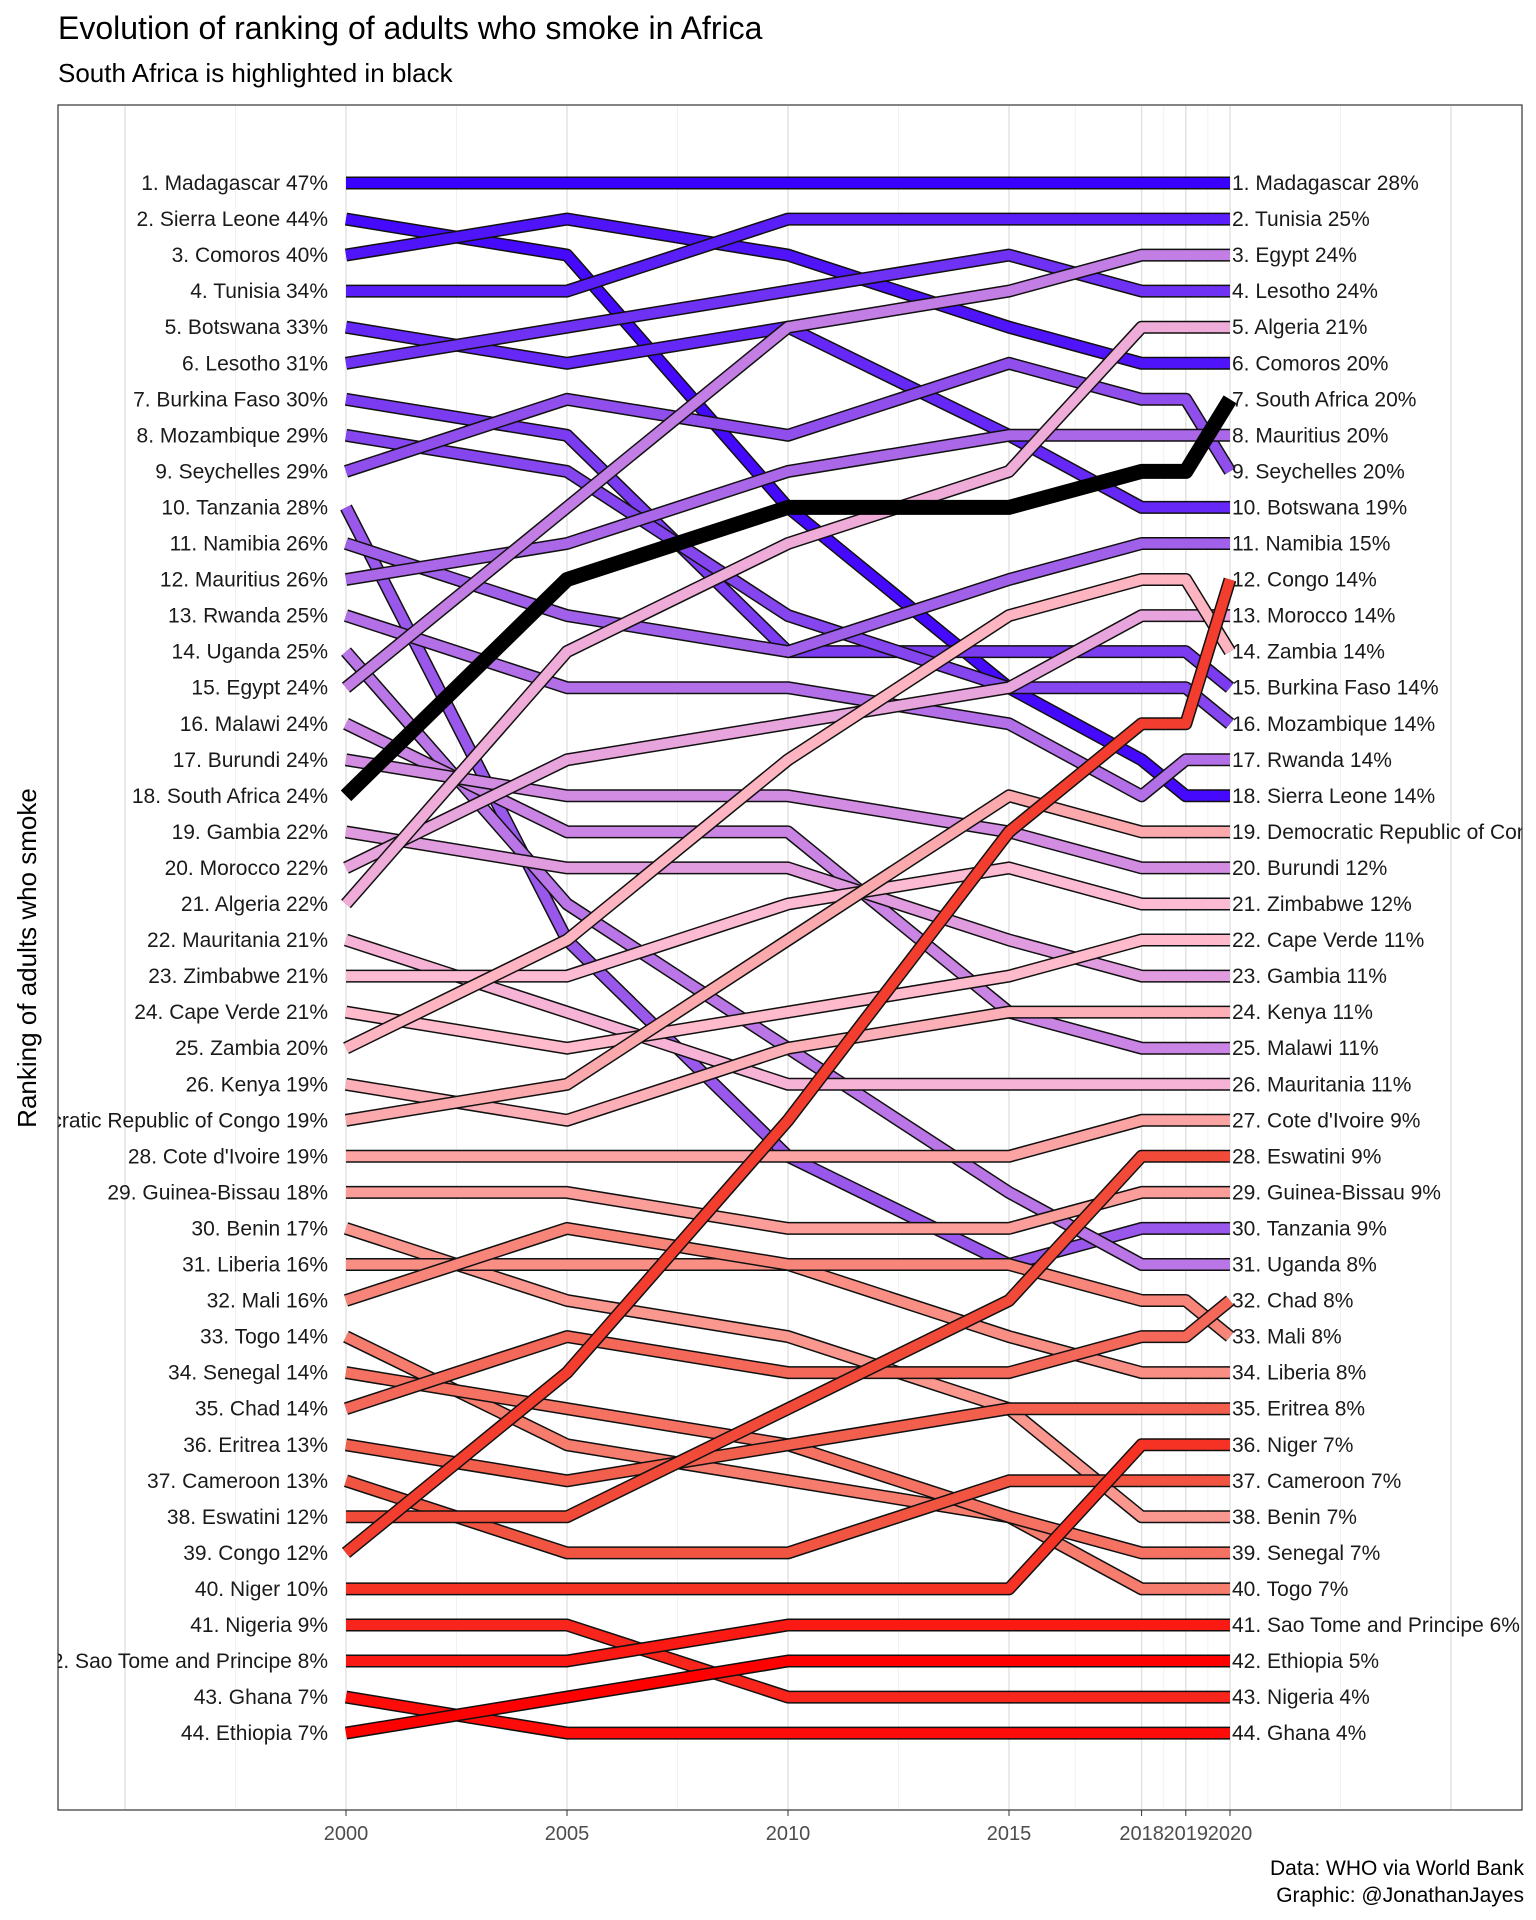 This screenshot has width=1536, height=1920. Describe the element at coordinates (255, 1265) in the screenshot. I see `left-rank-label: 31. Liberia 16%` at that location.